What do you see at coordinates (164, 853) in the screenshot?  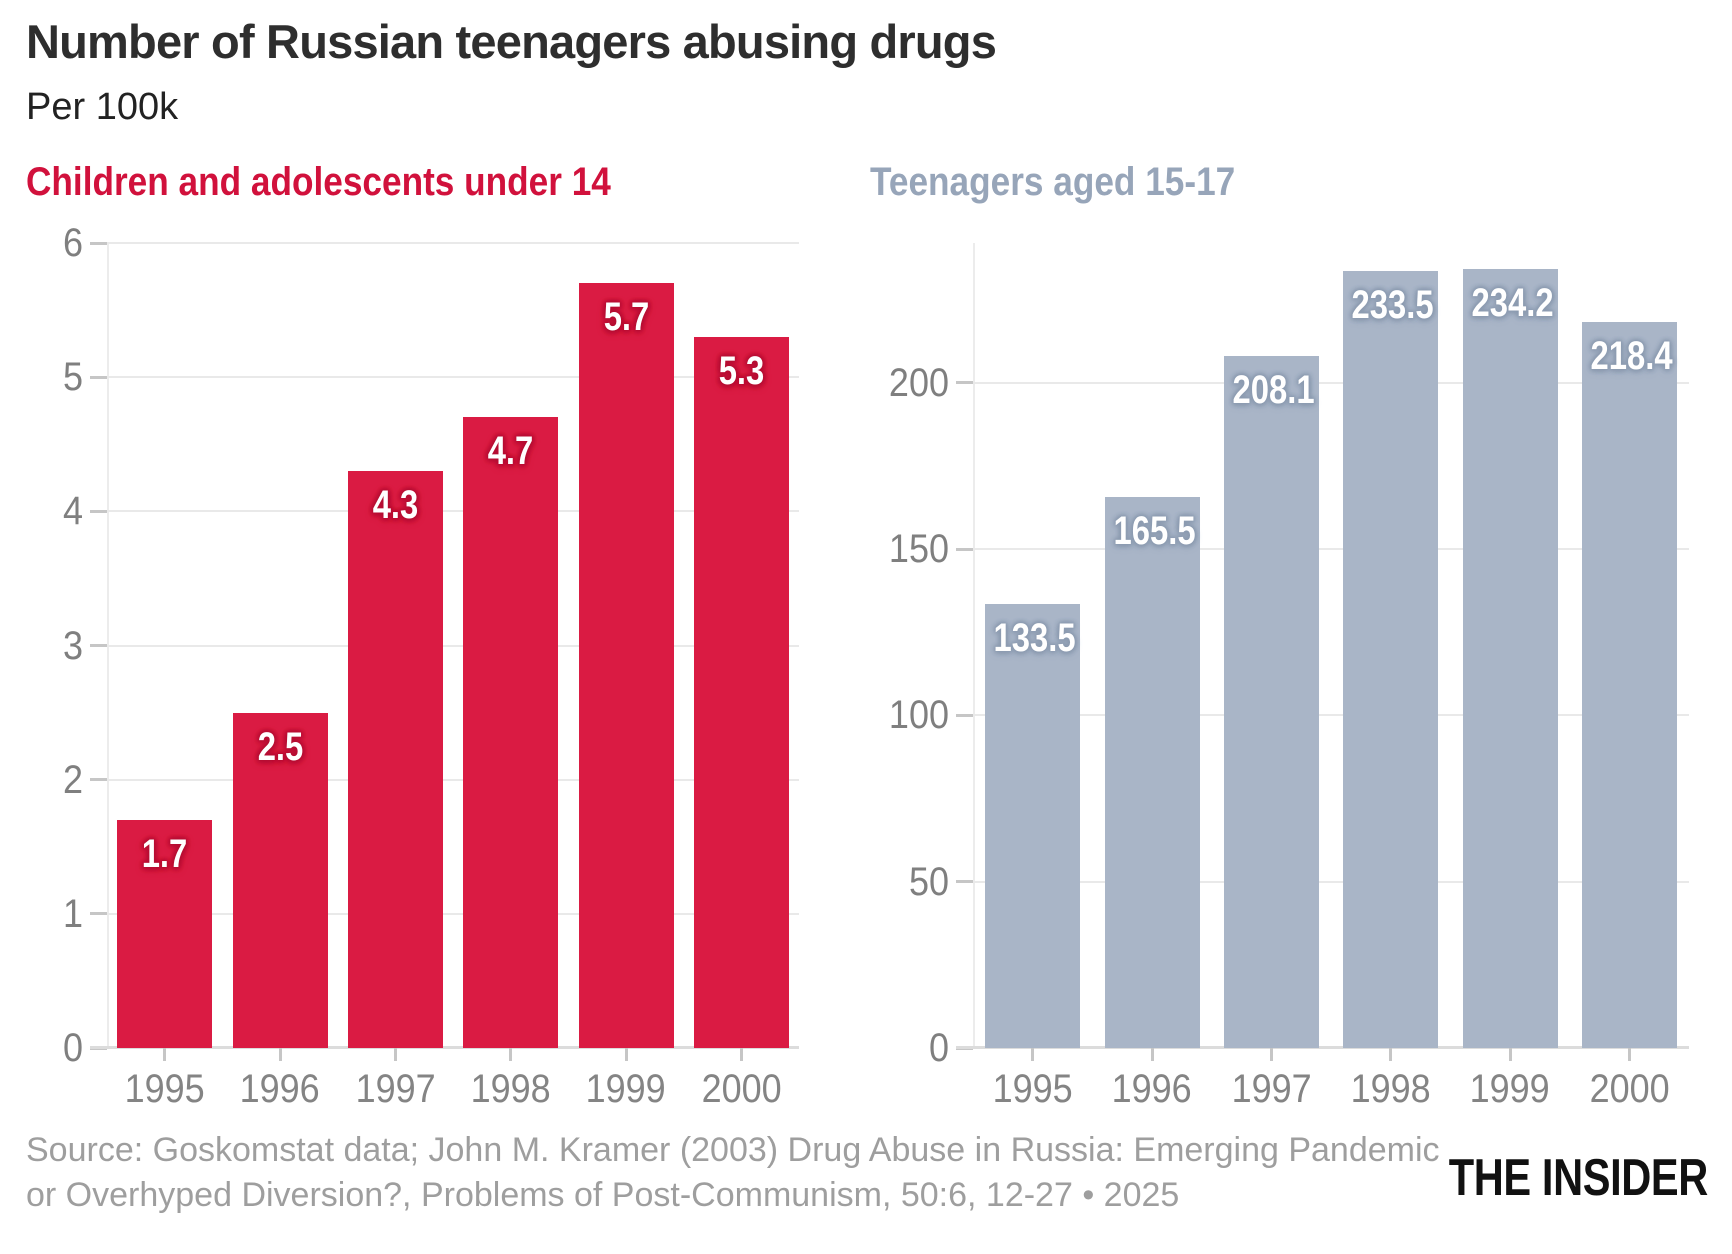 I see `bar-value-label: 1.7` at bounding box center [164, 853].